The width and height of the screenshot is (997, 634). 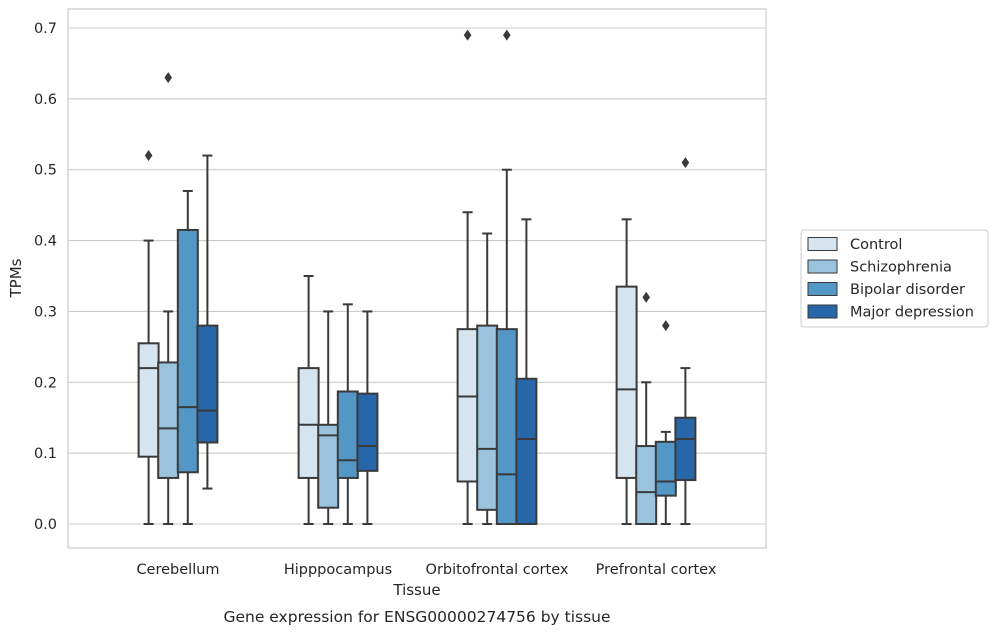 What do you see at coordinates (45, 383) in the screenshot?
I see `y-tick-label: 0.2` at bounding box center [45, 383].